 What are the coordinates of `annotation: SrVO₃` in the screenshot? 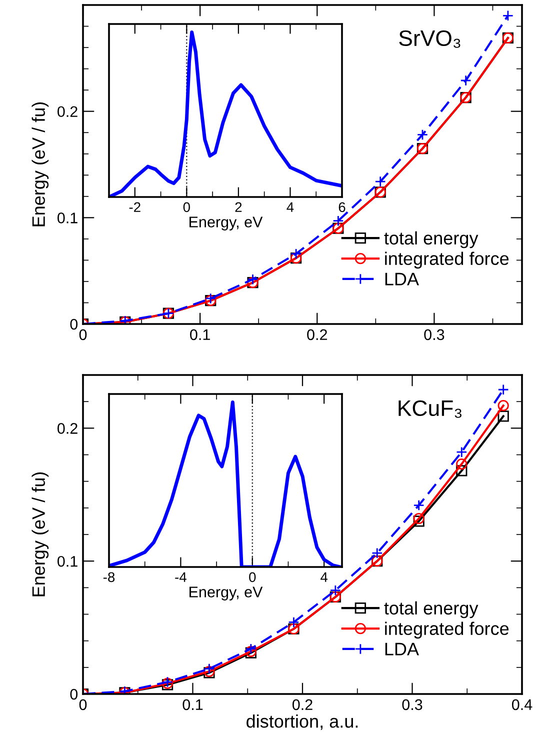 It's located at (429, 39).